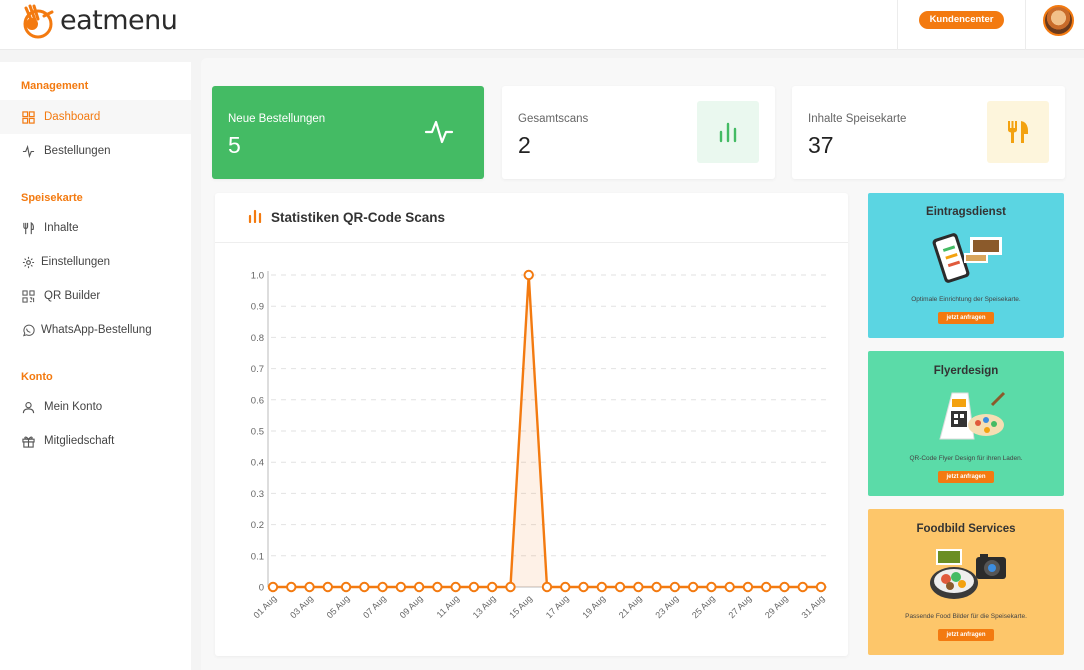 The width and height of the screenshot is (1084, 670). I want to click on x-tick-label: 07 Aug, so click(374, 606).